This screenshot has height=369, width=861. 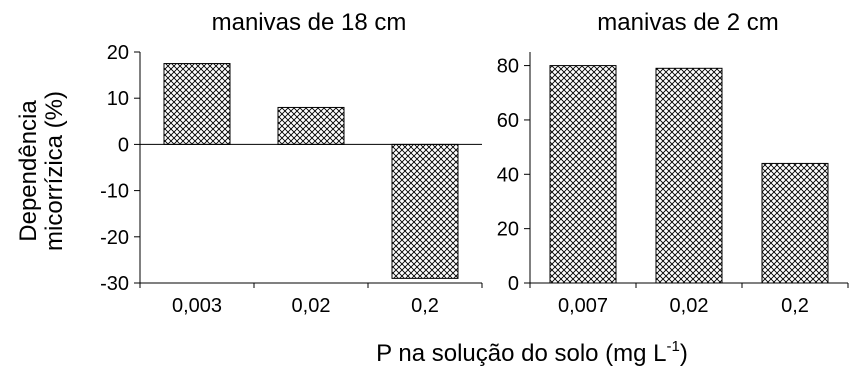 What do you see at coordinates (508, 67) in the screenshot?
I see `y-tick-label: 80` at bounding box center [508, 67].